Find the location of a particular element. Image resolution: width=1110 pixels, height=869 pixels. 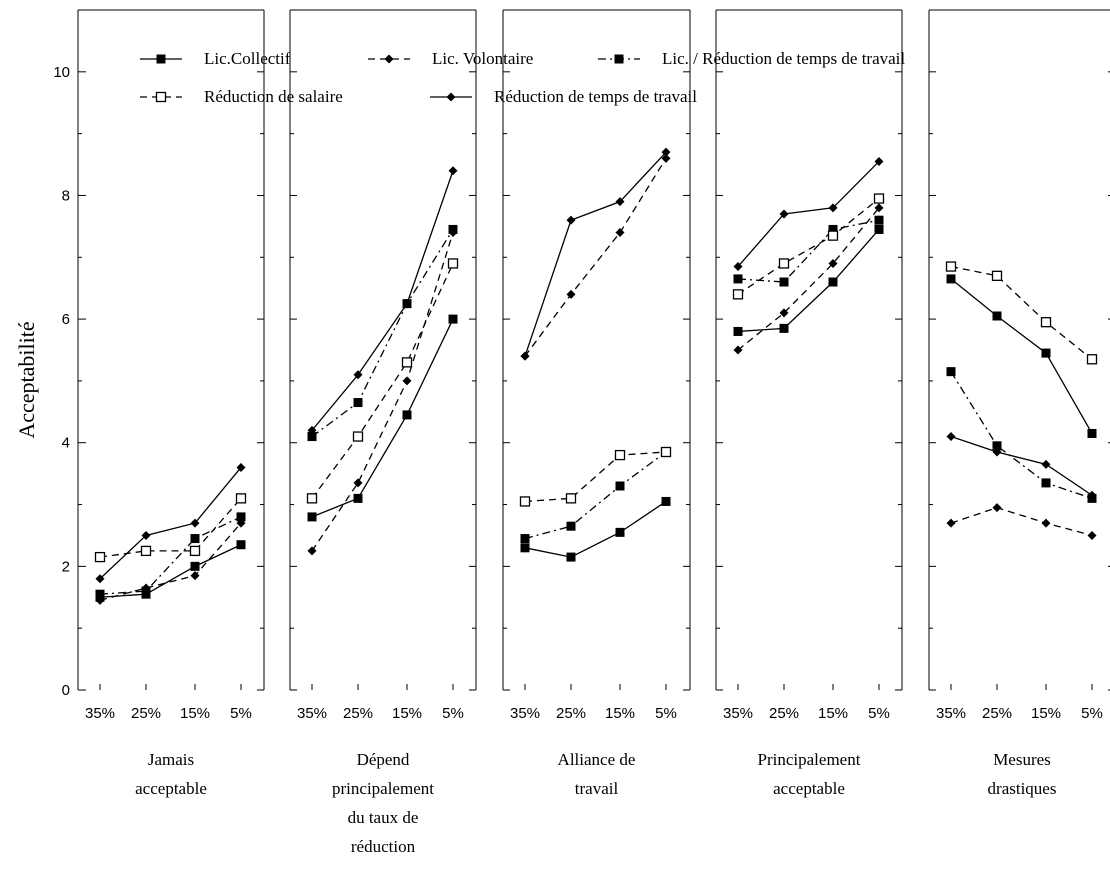

y-tick-label: 4 is located at coordinates (66, 443).